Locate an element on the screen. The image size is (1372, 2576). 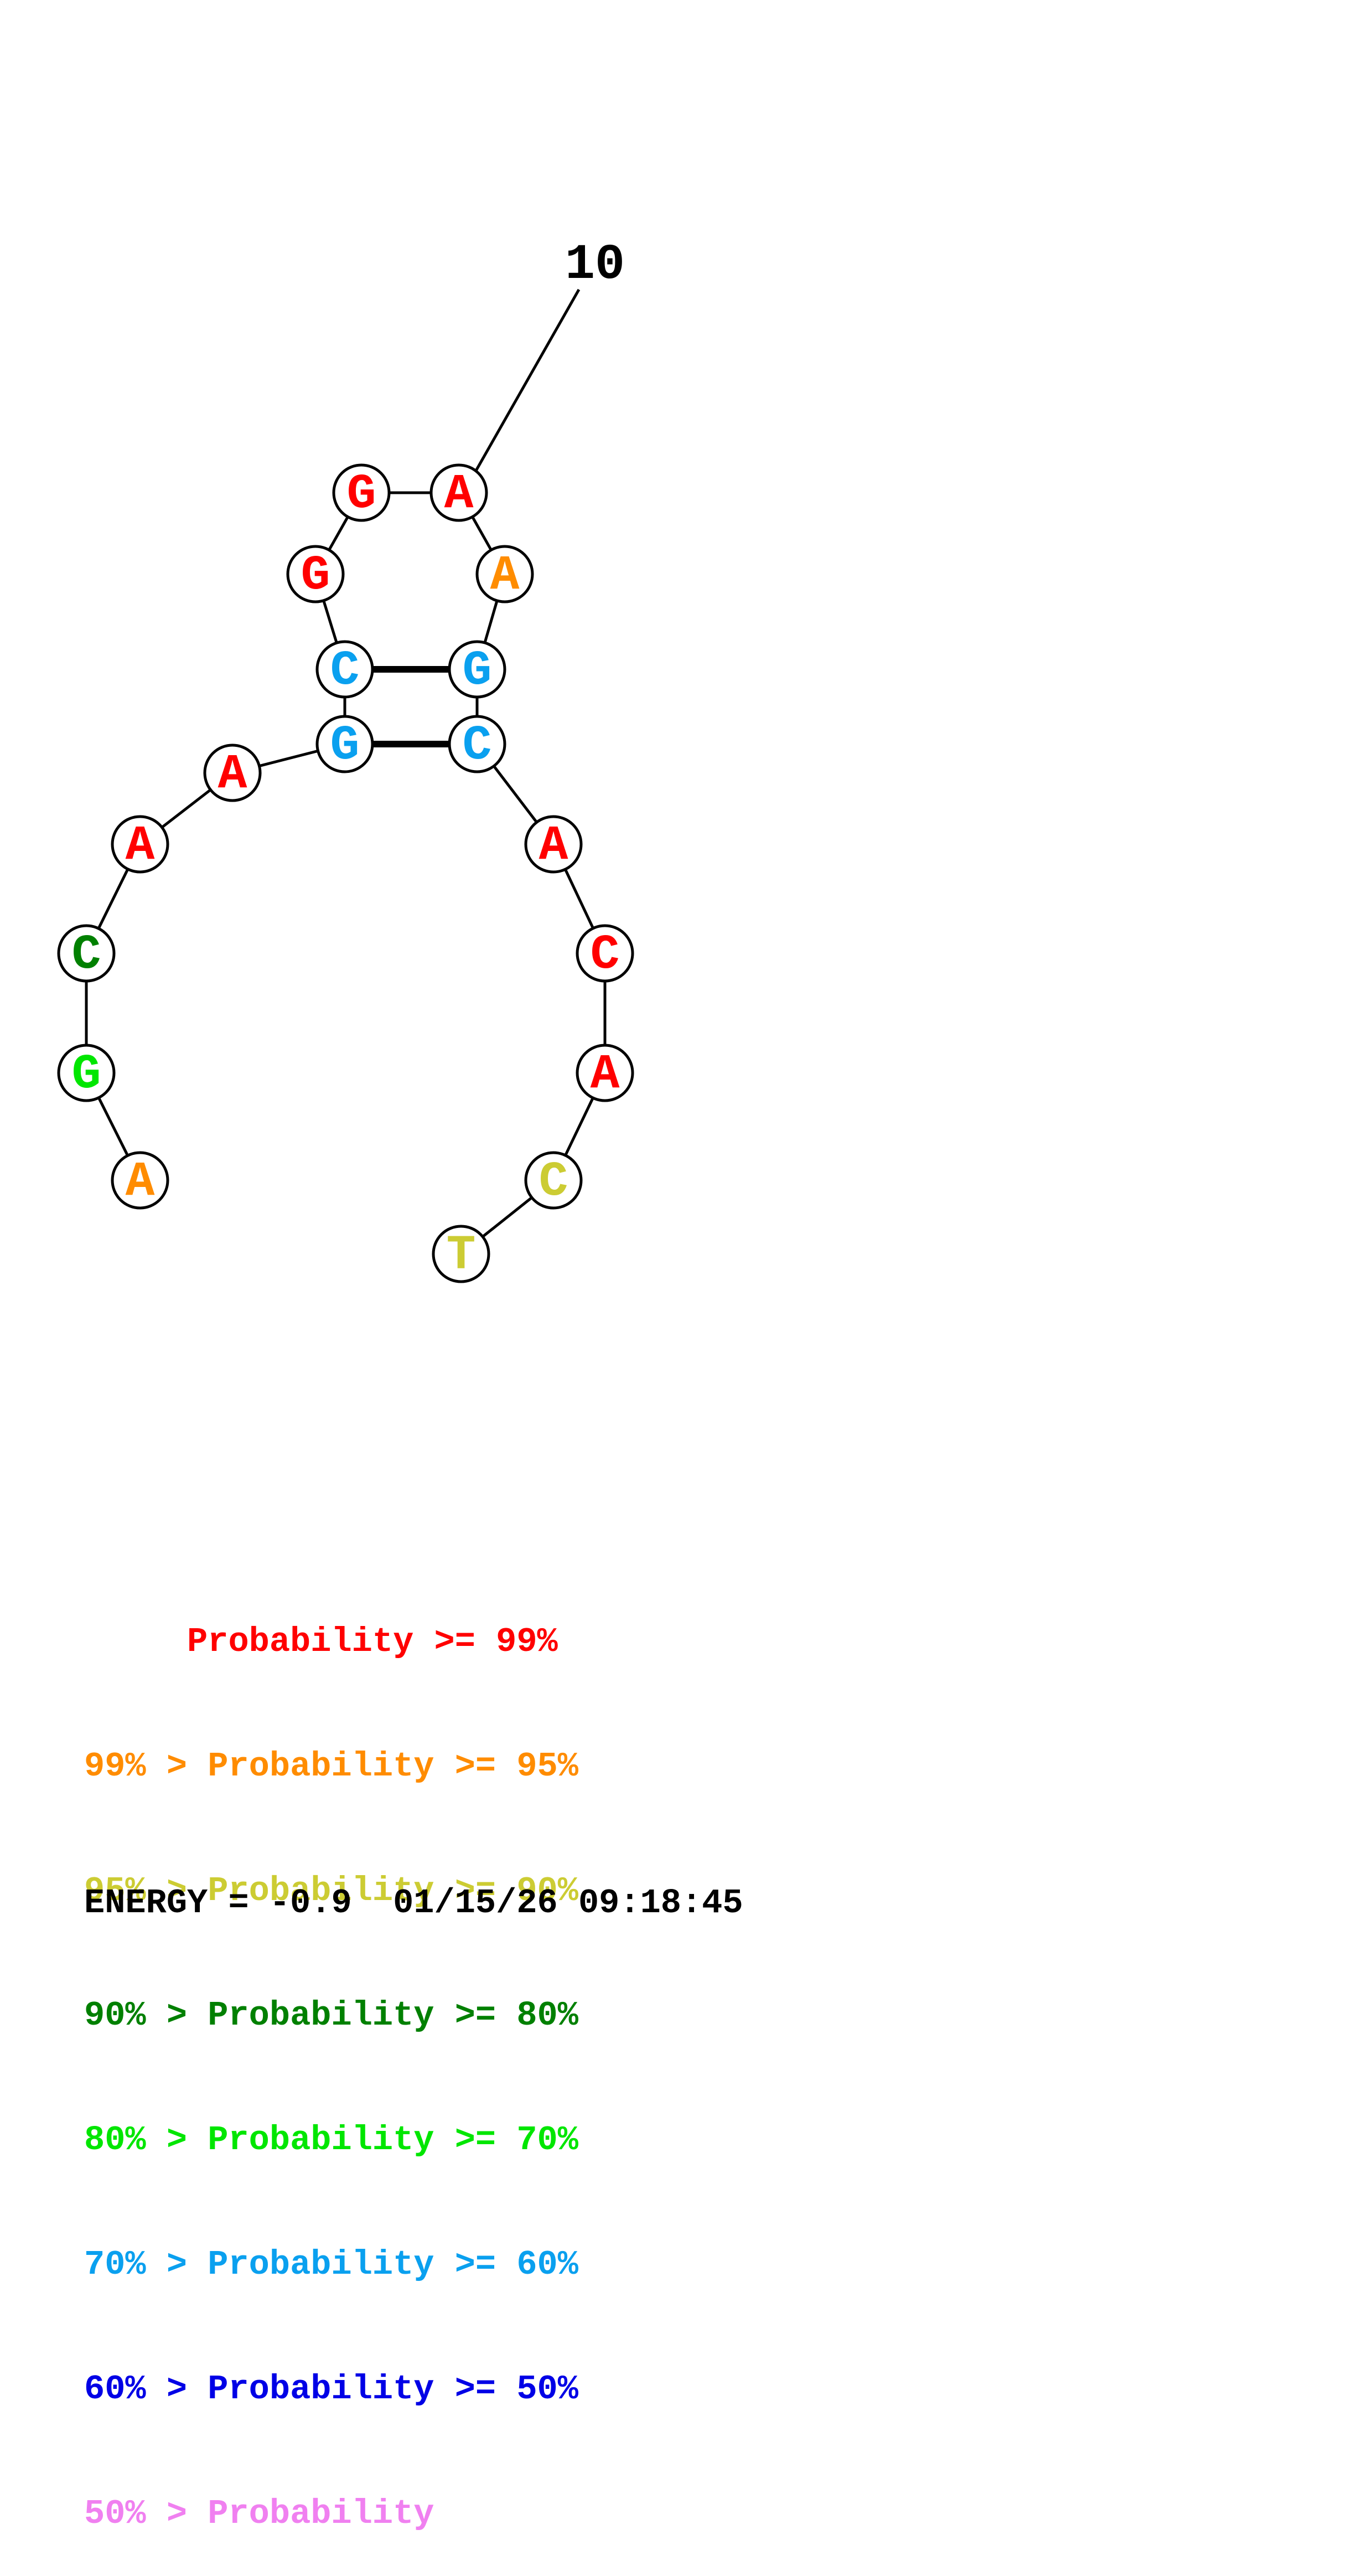
nucleotide-15: C is located at coordinates (605, 953).